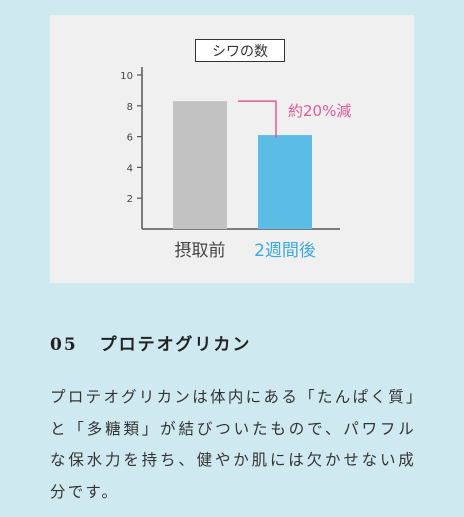 This screenshot has width=464, height=517. Describe the element at coordinates (257, 119) in the screenshot. I see `annotation-bracket` at that location.